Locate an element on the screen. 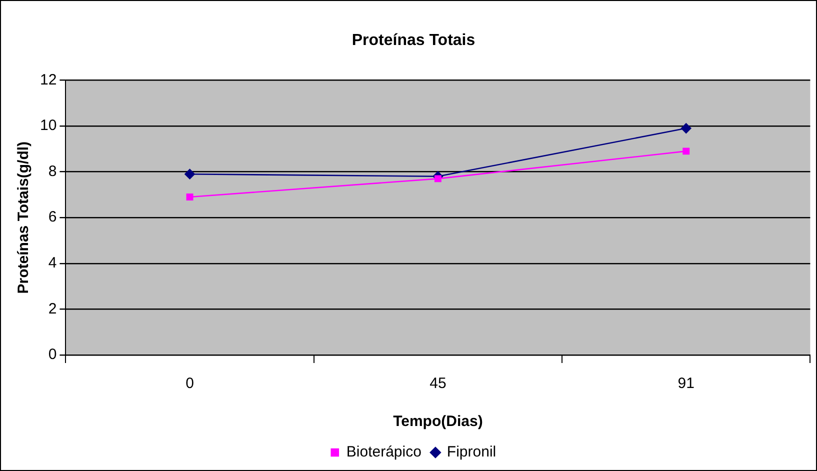 The height and width of the screenshot is (471, 817). x-tick-label: 91 is located at coordinates (686, 383).